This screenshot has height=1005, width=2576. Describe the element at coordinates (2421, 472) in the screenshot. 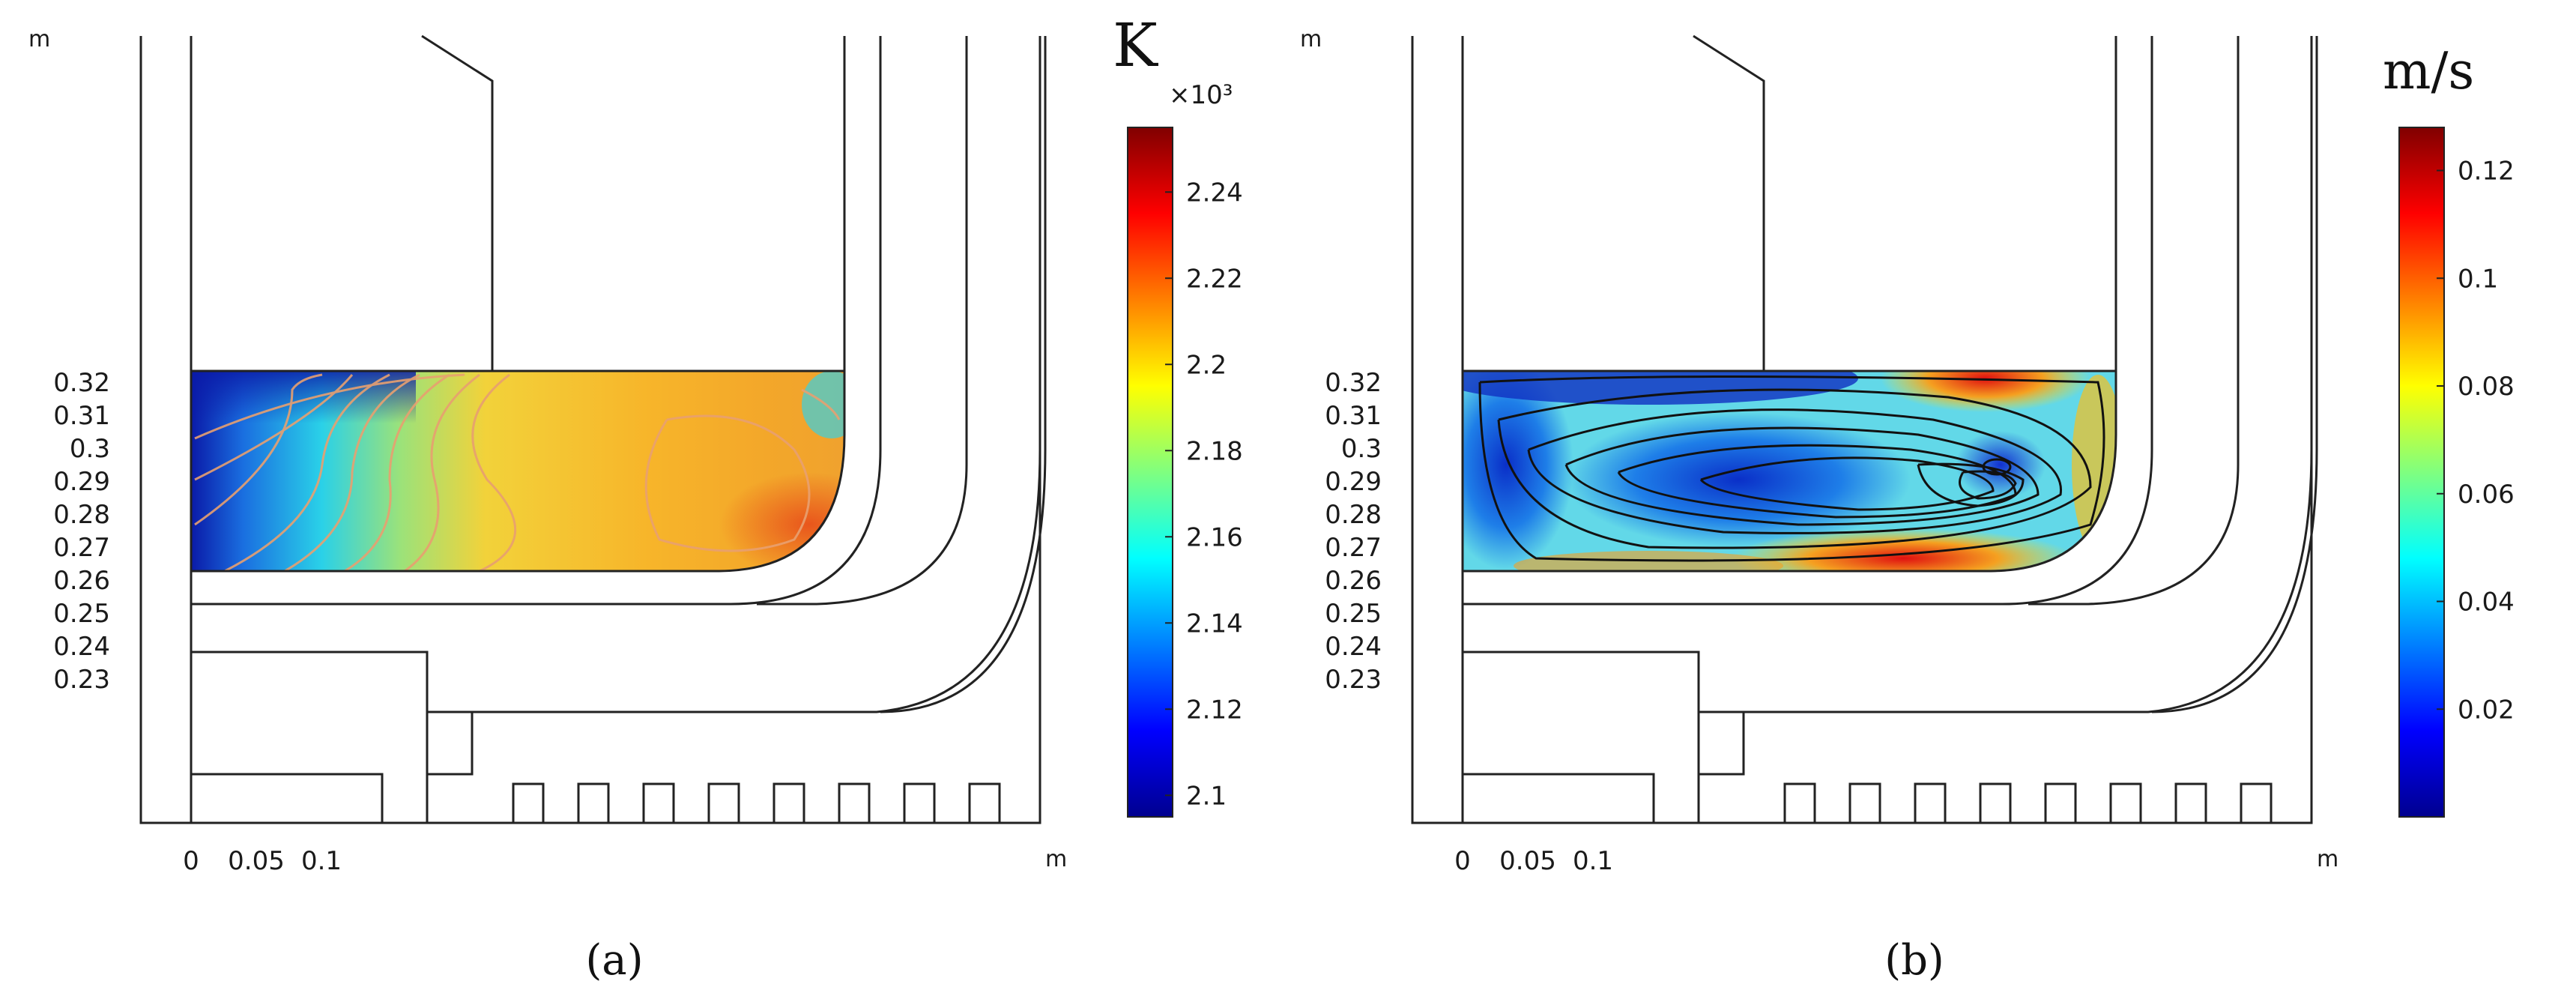

I see `colorbar-b` at that location.